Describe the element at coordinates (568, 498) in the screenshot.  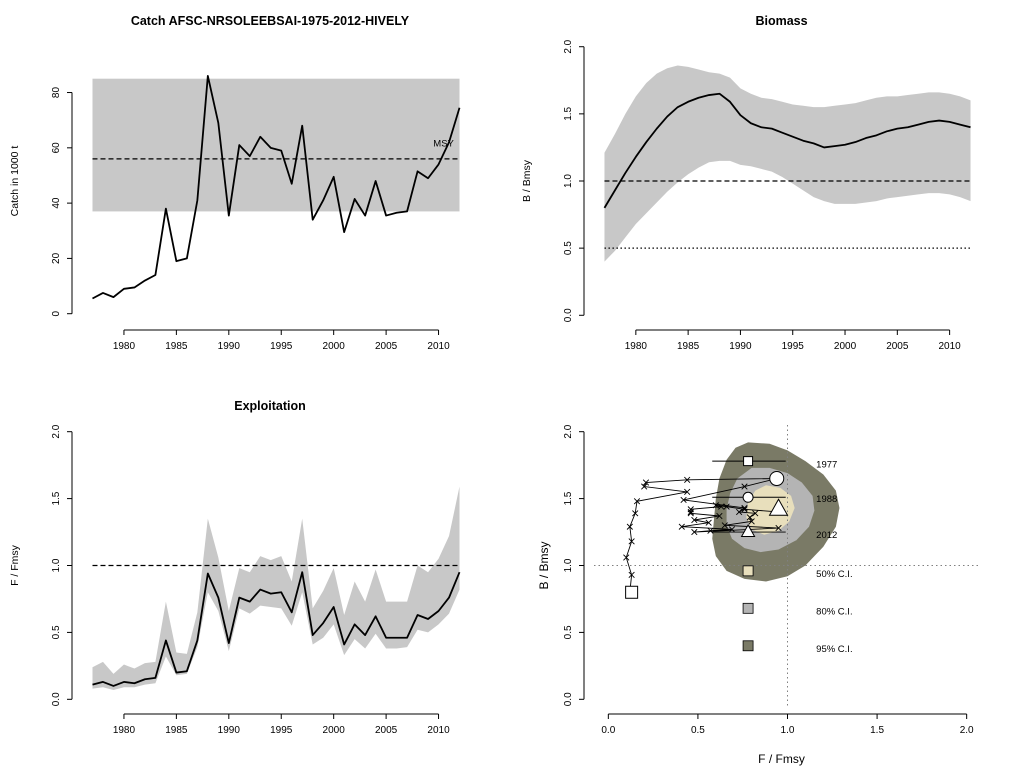
I see `kobe-y-tick-label: 1.5` at that location.